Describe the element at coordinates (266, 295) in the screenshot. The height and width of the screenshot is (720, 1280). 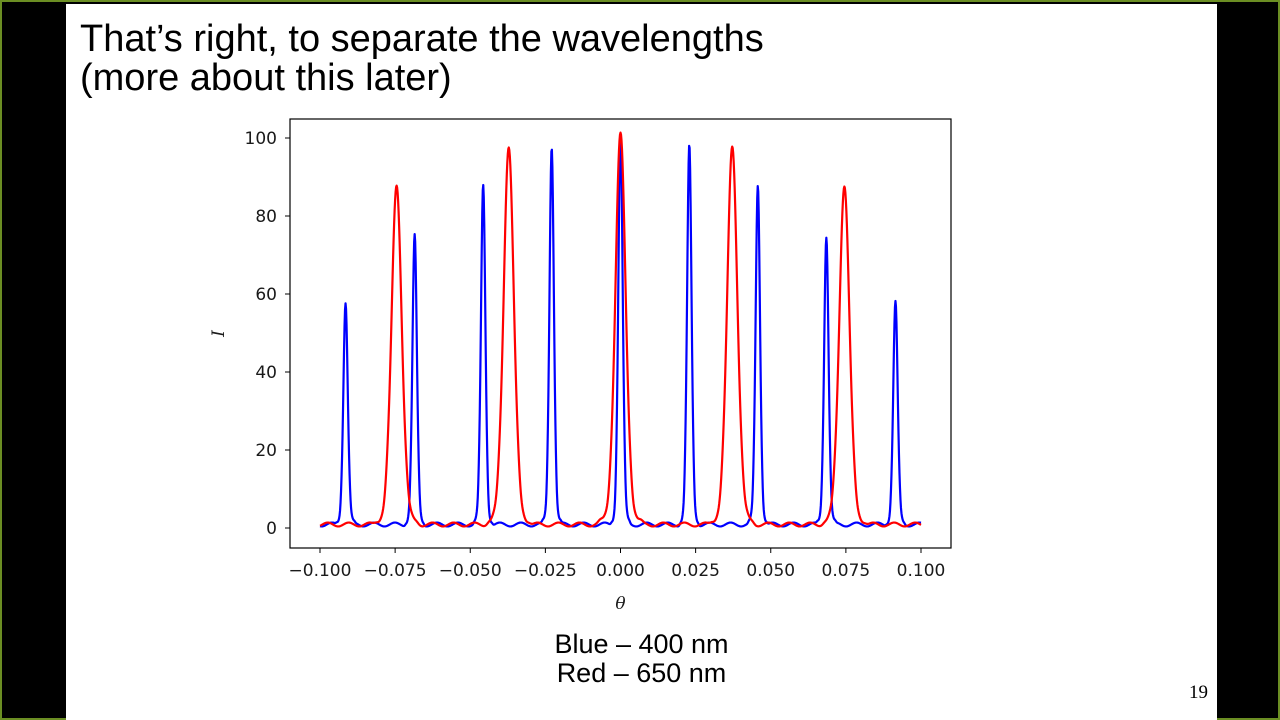
I see `y-tick-label: 60` at that location.